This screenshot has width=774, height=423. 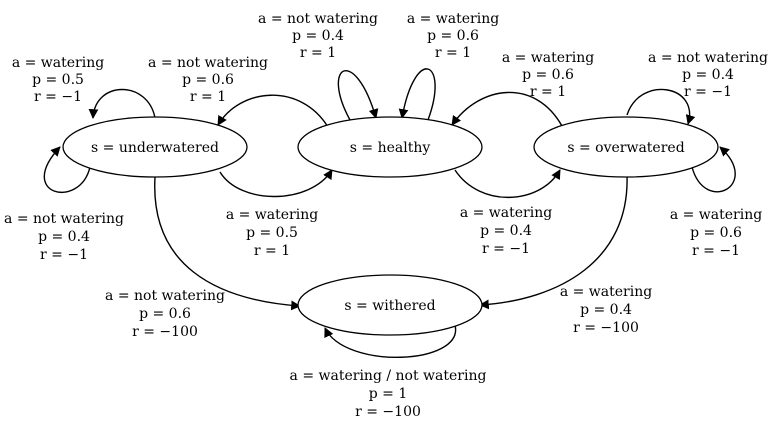 I want to click on label-under-to-withered: a = not watering p = 0.6 r = −100, so click(x=165, y=314).